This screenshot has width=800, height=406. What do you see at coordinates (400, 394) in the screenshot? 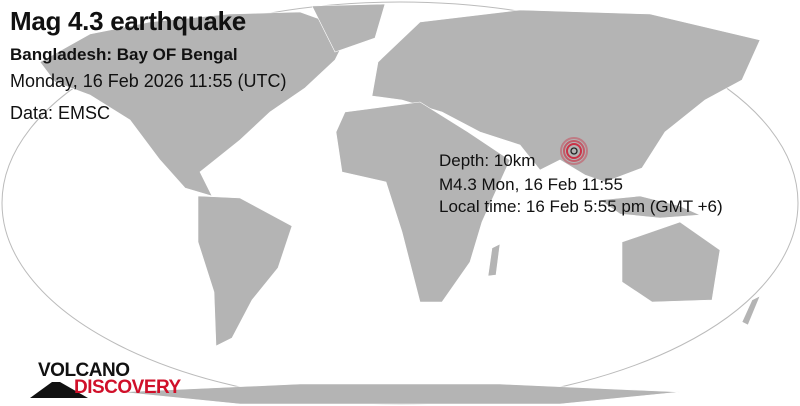
I see `antarctica` at bounding box center [400, 394].